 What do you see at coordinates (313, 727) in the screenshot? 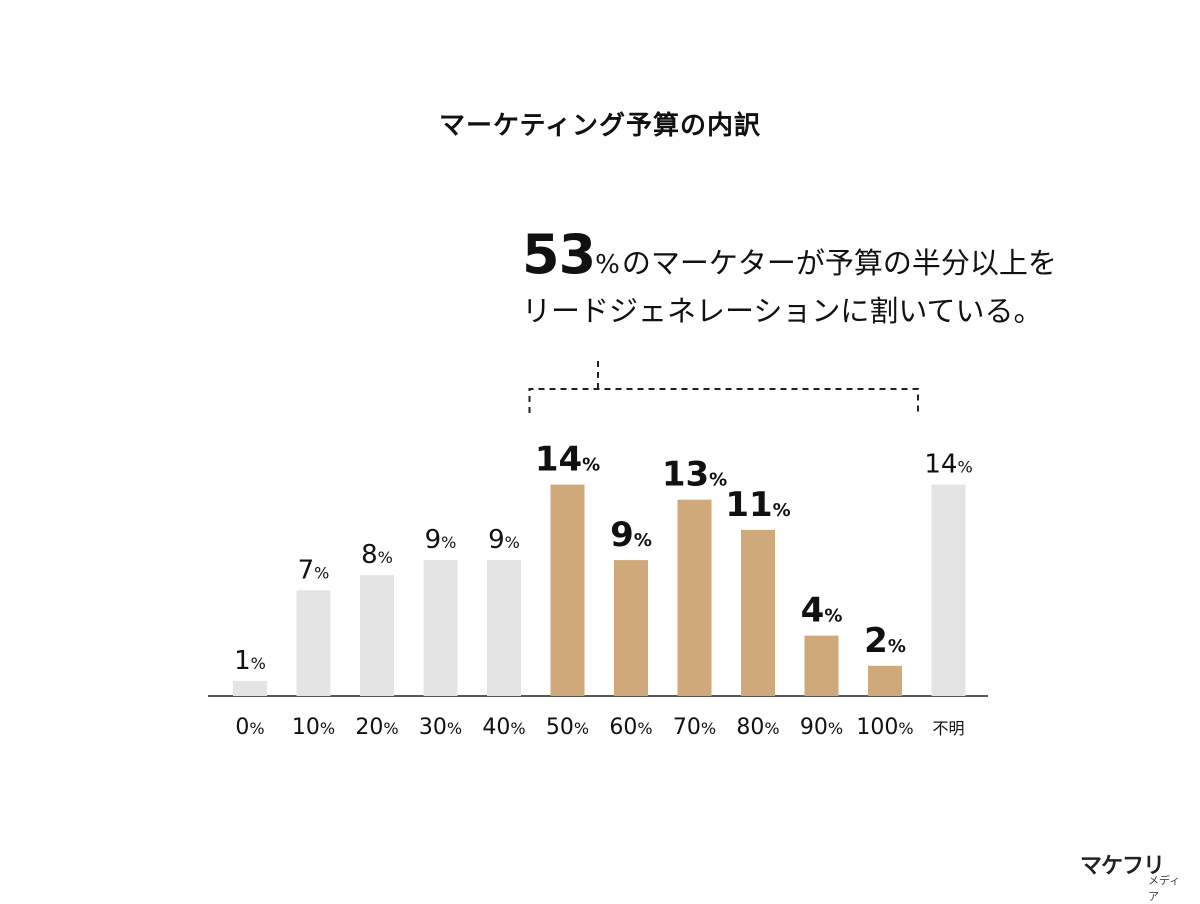
I see `tick-label-10%: 10%` at bounding box center [313, 727].